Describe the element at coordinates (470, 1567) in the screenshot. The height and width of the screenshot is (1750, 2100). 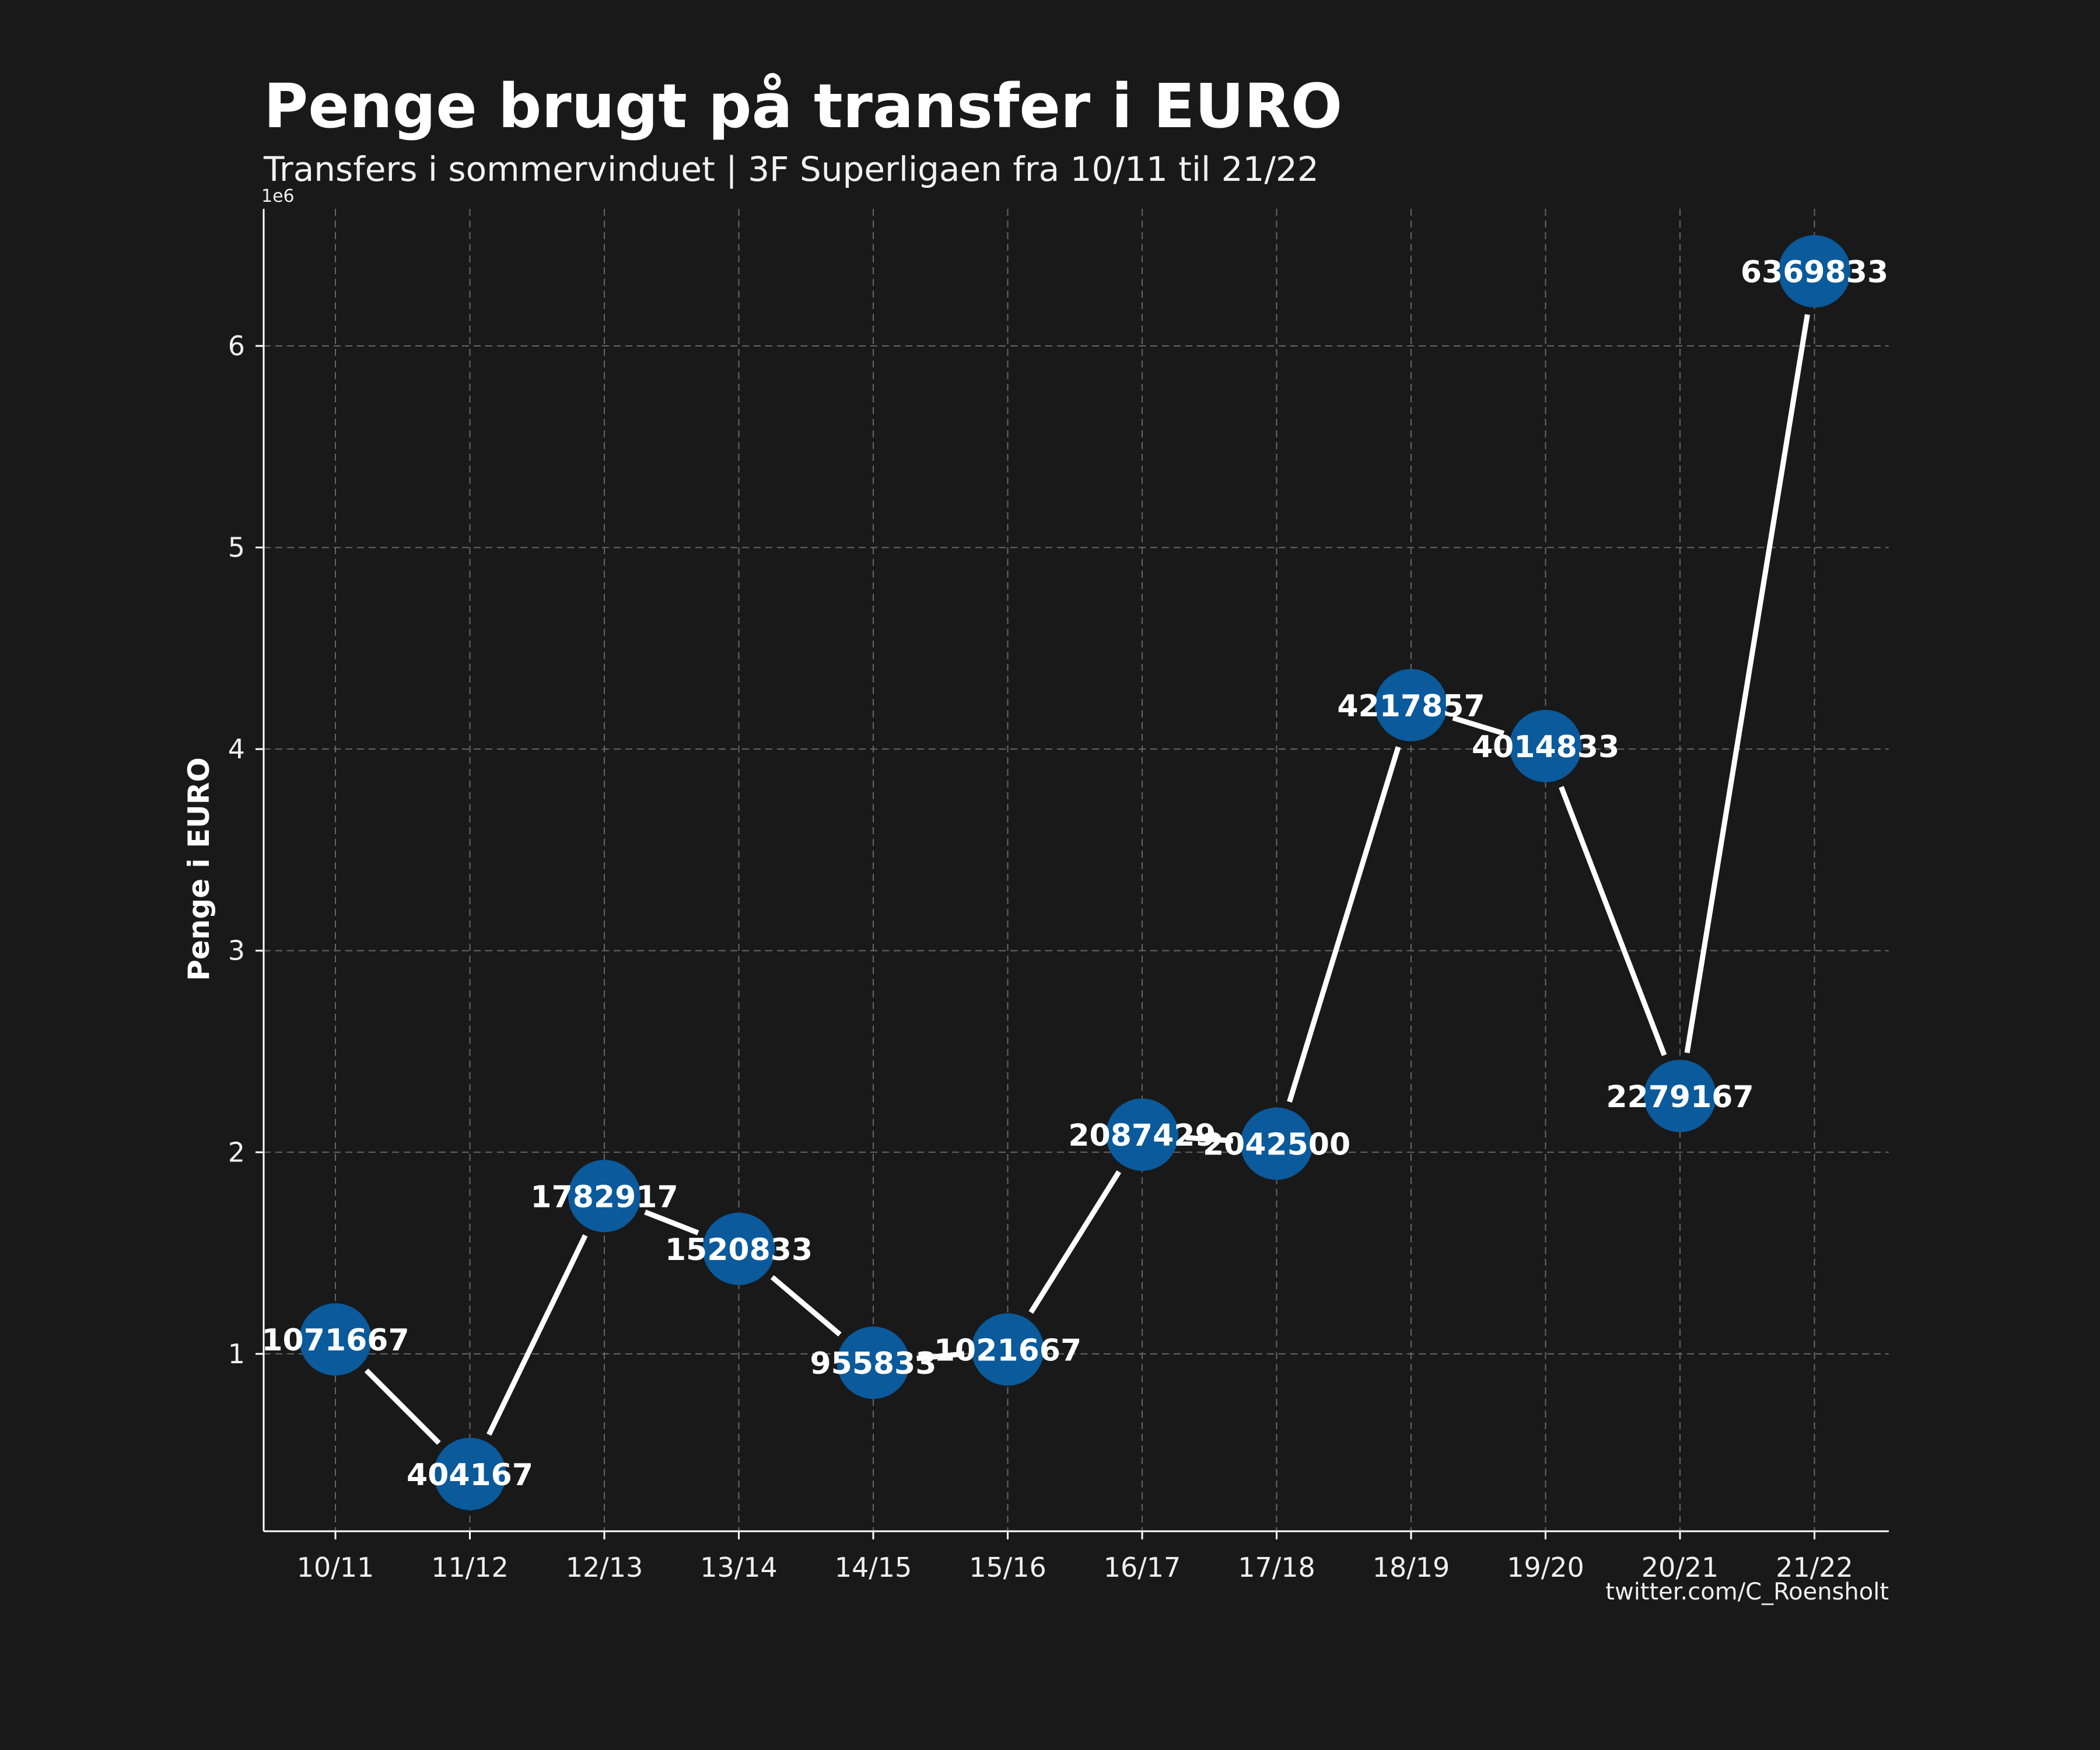
I see `x-tick-label: 11/12` at that location.